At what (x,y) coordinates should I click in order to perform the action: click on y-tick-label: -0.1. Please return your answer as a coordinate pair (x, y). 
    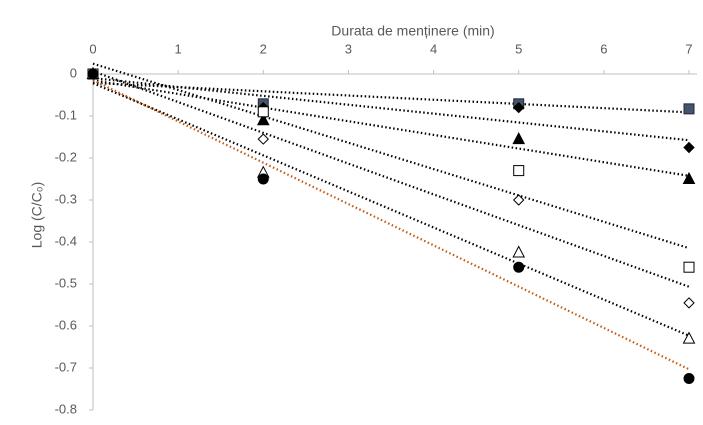
    Looking at the image, I should click on (66, 114).